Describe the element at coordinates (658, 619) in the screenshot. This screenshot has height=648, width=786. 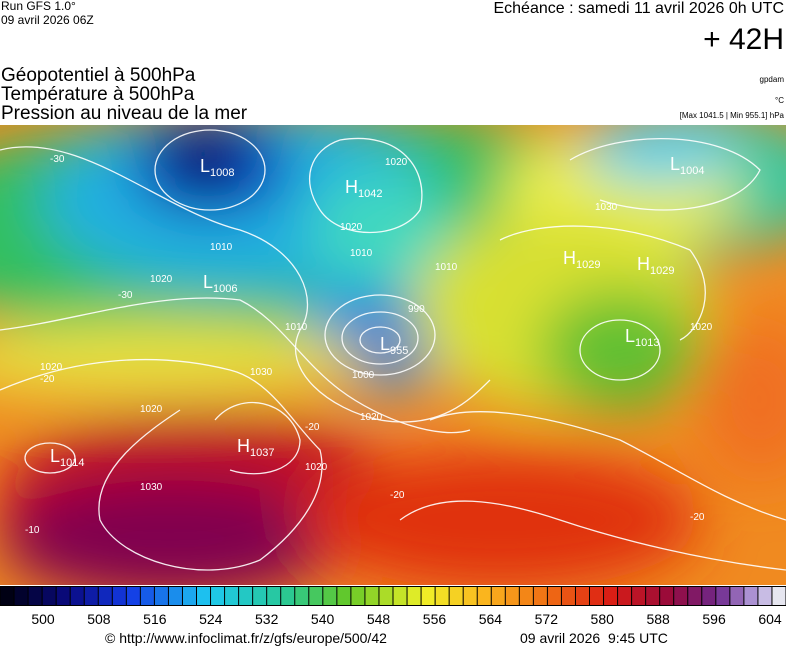
I see `colorbar-tick: 588` at that location.